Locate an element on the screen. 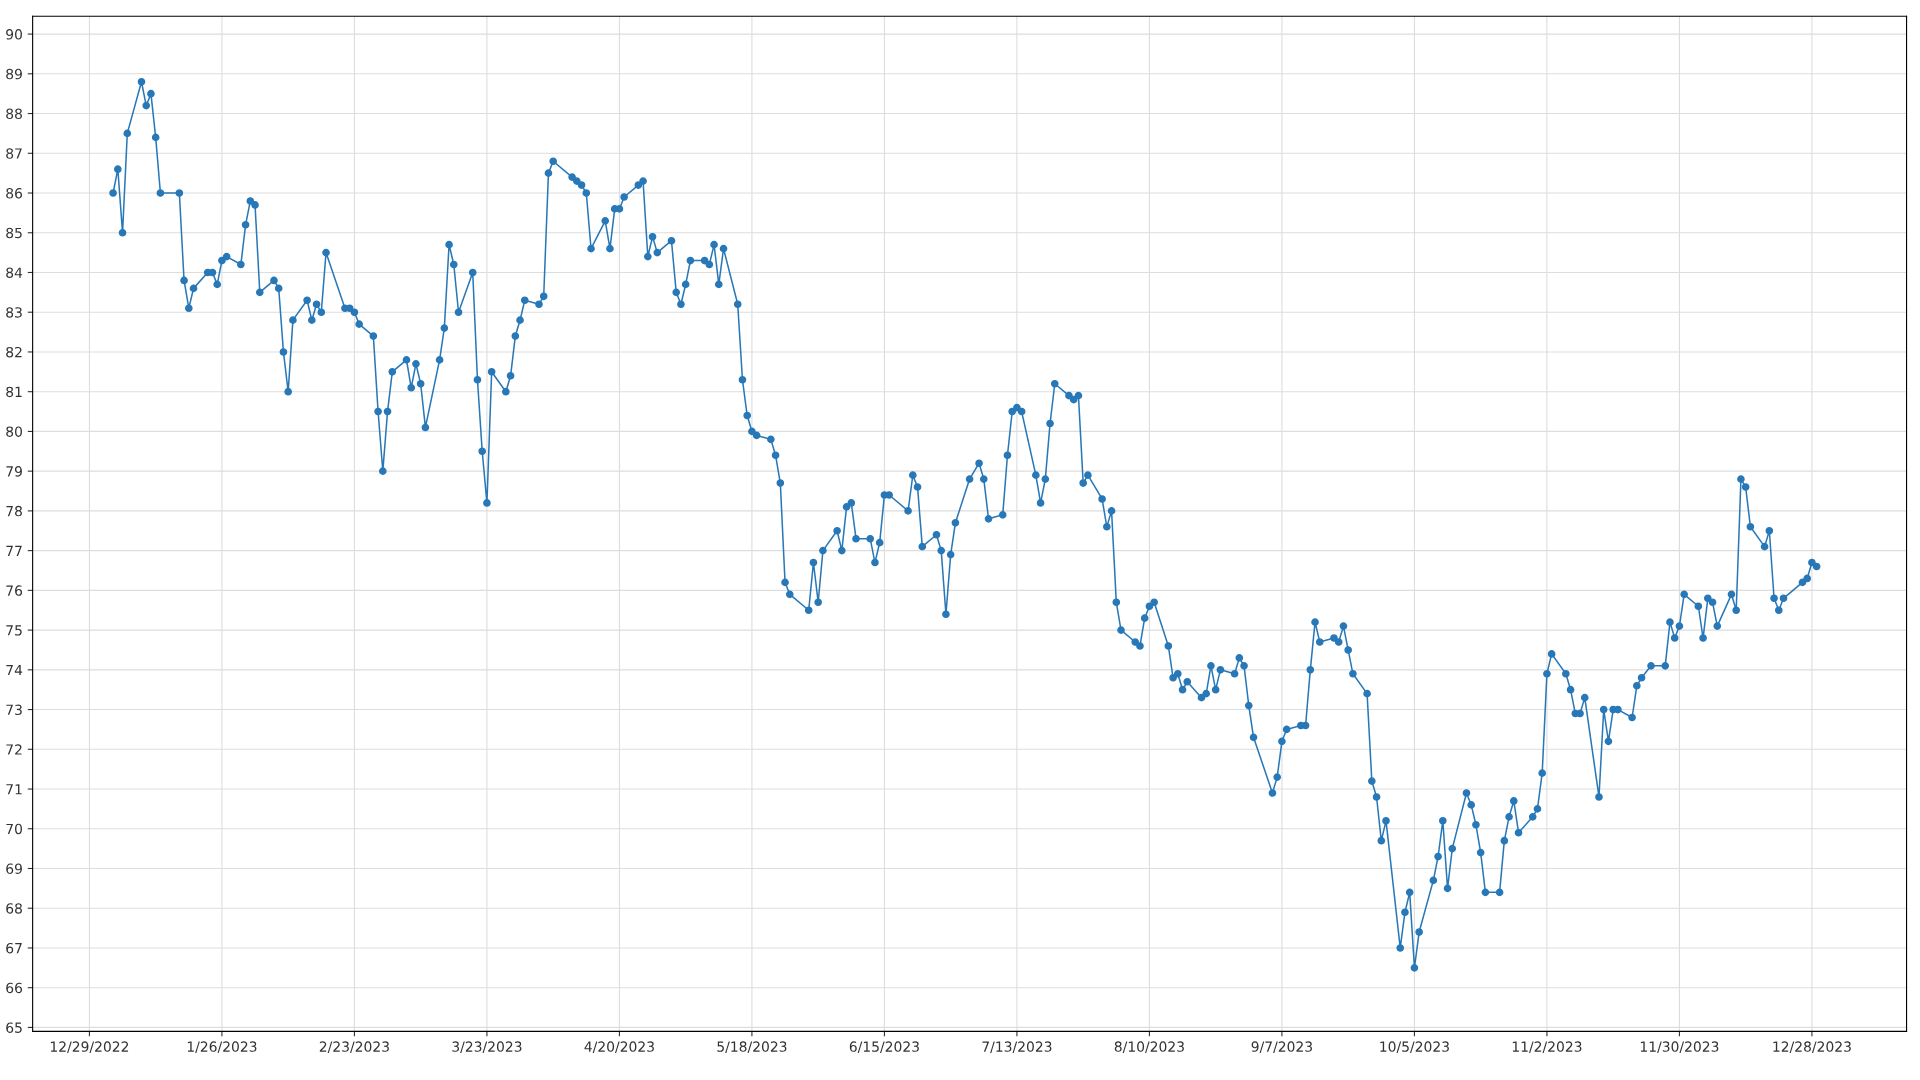 The image size is (1920, 1080). x-tick-label: 6/15/2023 is located at coordinates (884, 1047).